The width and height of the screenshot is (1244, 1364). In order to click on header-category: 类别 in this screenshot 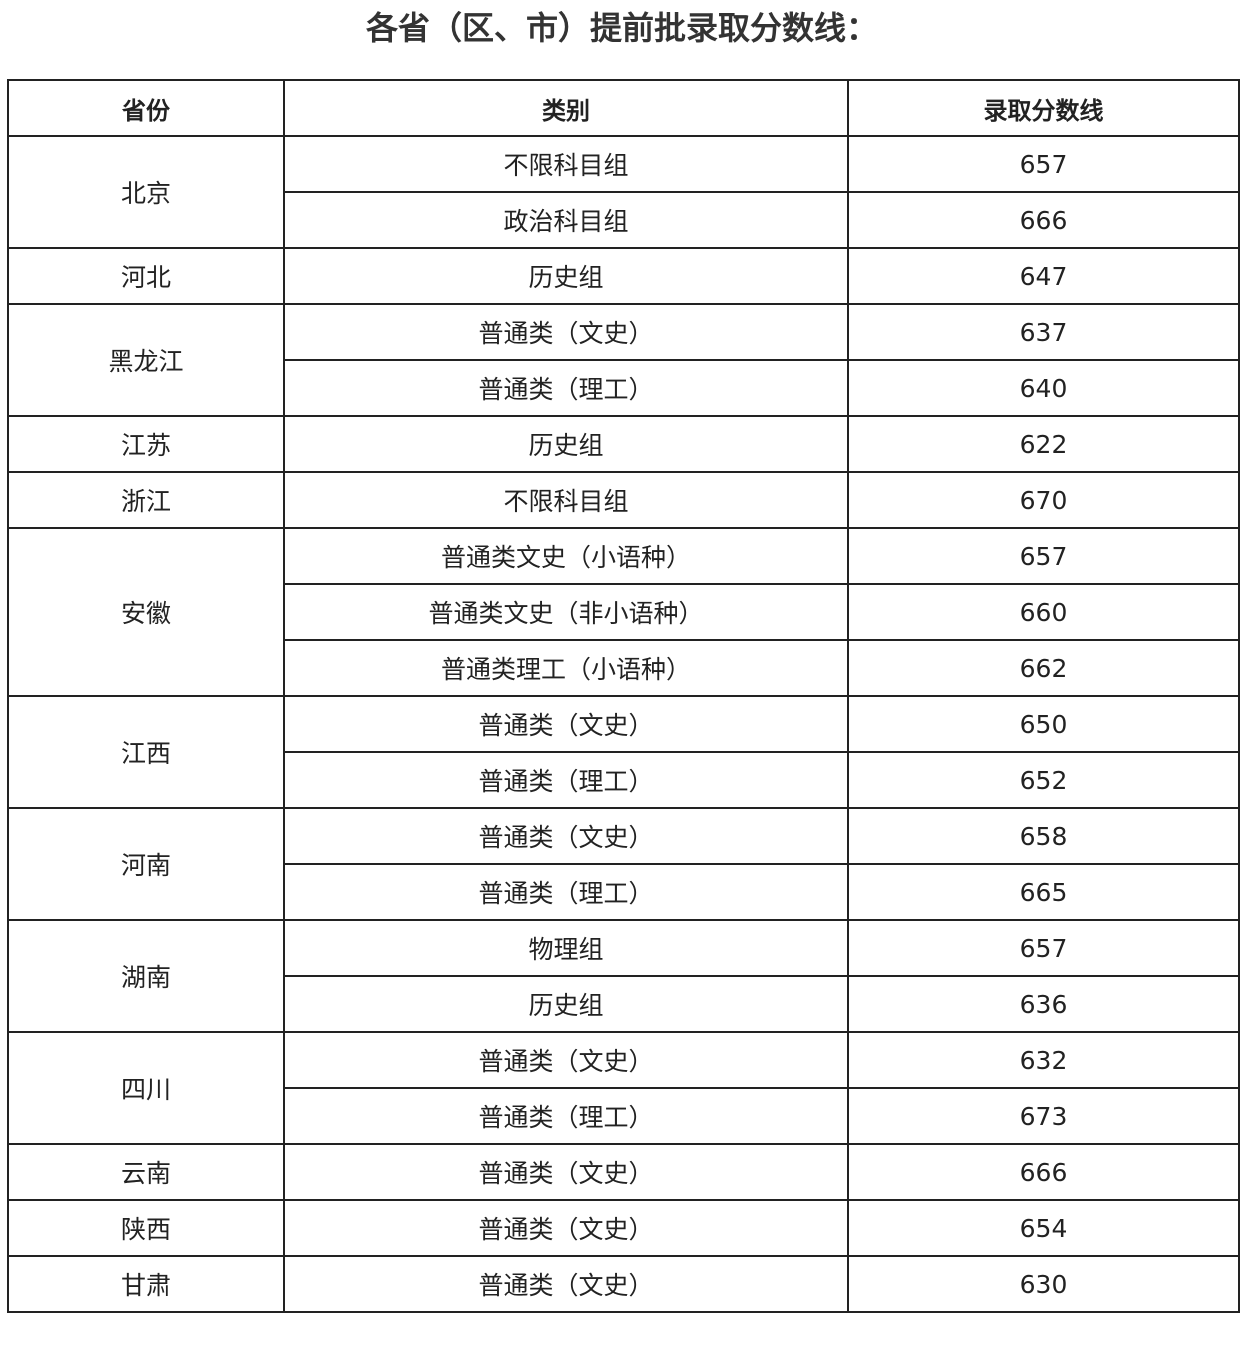, I will do `click(566, 108)`.